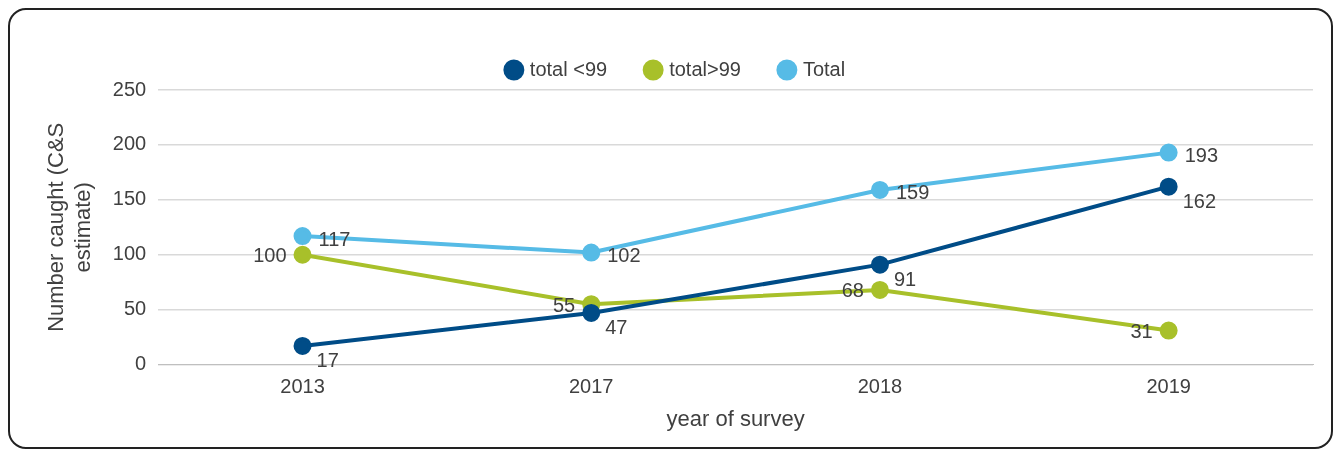 This screenshot has width=1343, height=457. What do you see at coordinates (302, 386) in the screenshot?
I see `x-tick-label: 2013` at bounding box center [302, 386].